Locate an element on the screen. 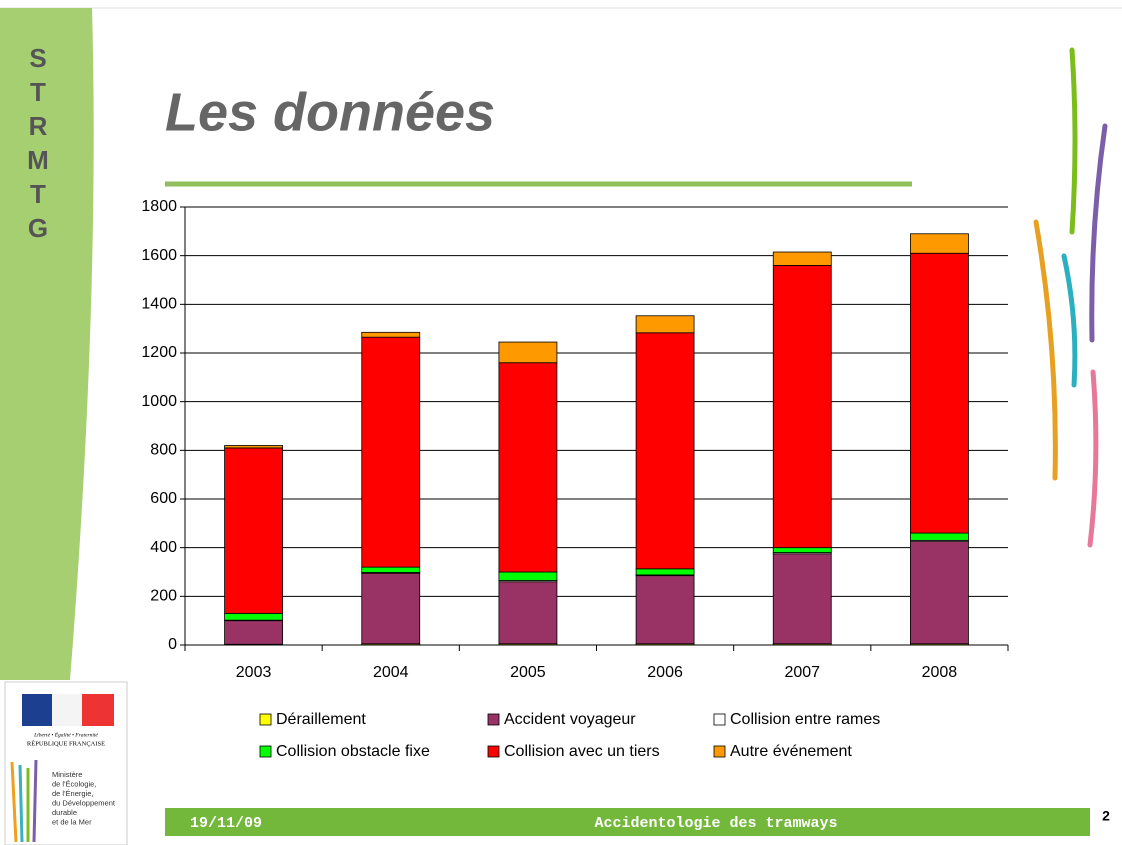 Image resolution: width=1122 pixels, height=845 pixels. legend-label: Autre événement is located at coordinates (791, 751).